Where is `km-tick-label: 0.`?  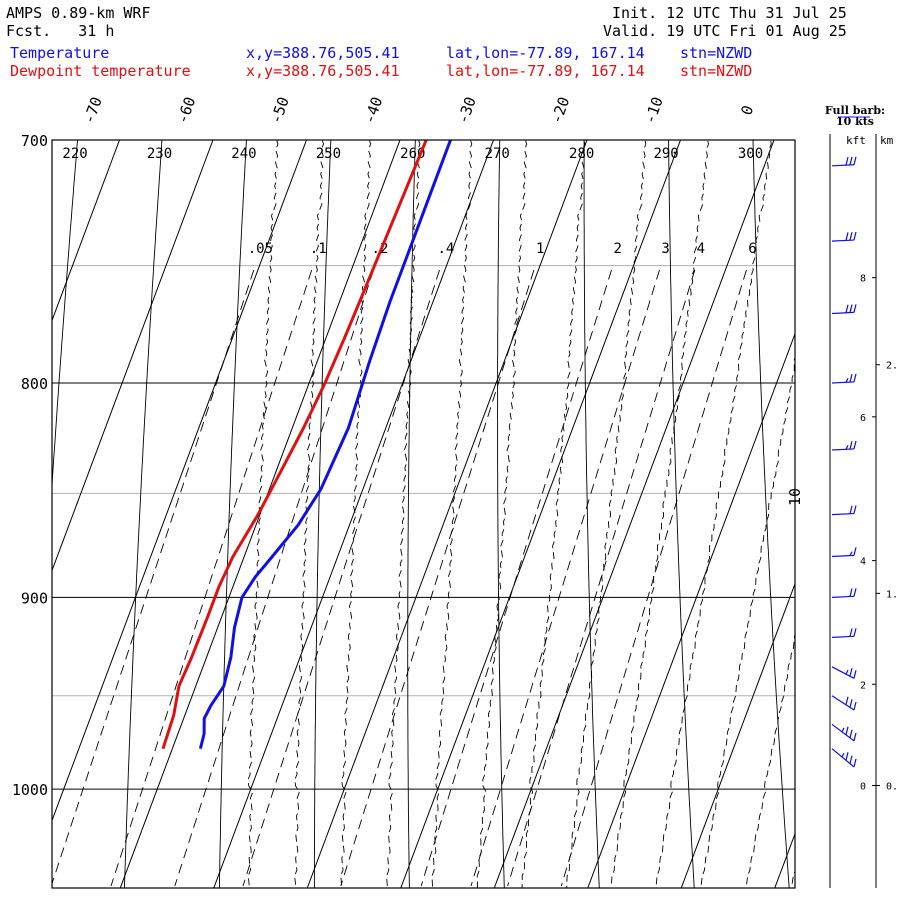
km-tick-label: 0. is located at coordinates (892, 787).